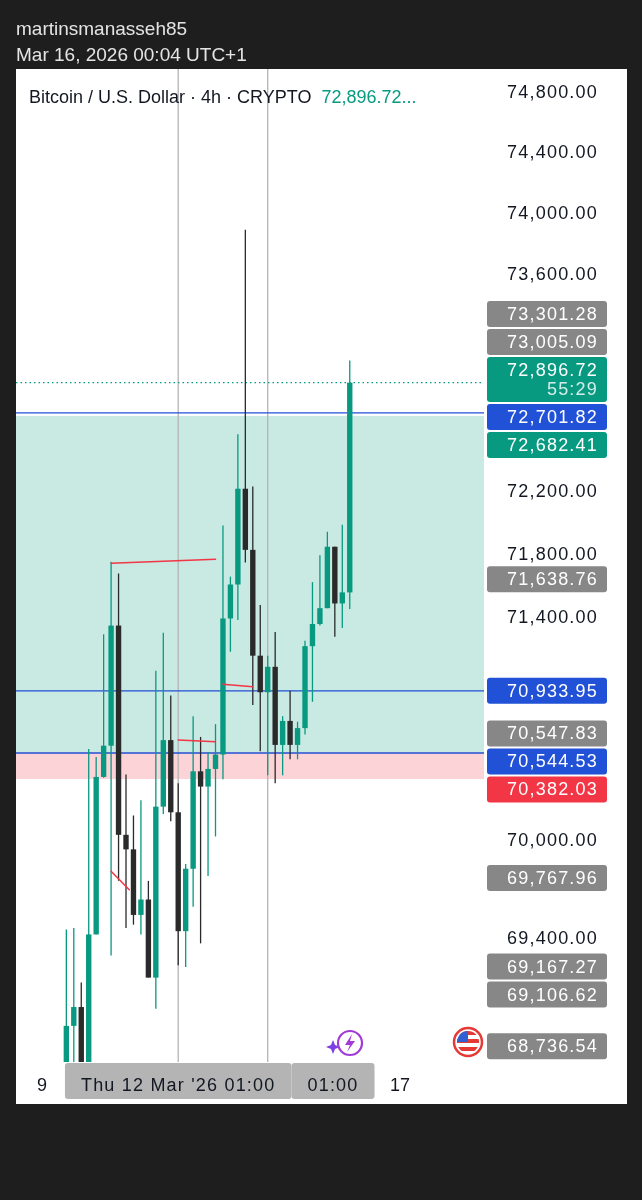  What do you see at coordinates (552, 379) in the screenshot?
I see `ref-line-label: 72,896.72 55:29` at bounding box center [552, 379].